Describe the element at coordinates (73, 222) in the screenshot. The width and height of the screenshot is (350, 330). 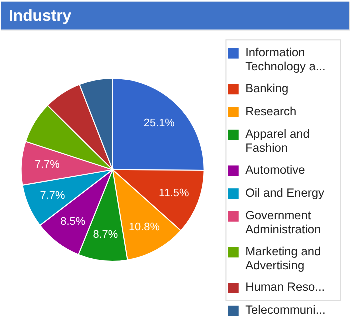
I see `data-label: 8.5%` at that location.